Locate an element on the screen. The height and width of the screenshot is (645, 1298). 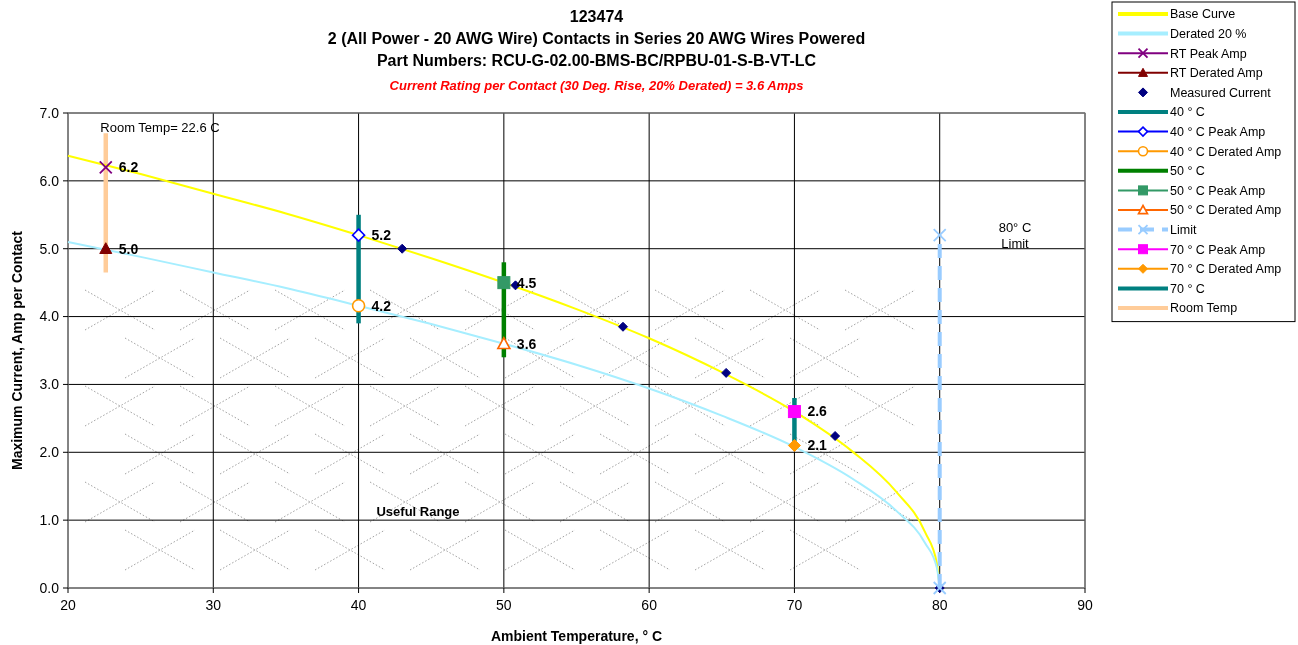
legend-label: 50 ° C is located at coordinates (1187, 171).